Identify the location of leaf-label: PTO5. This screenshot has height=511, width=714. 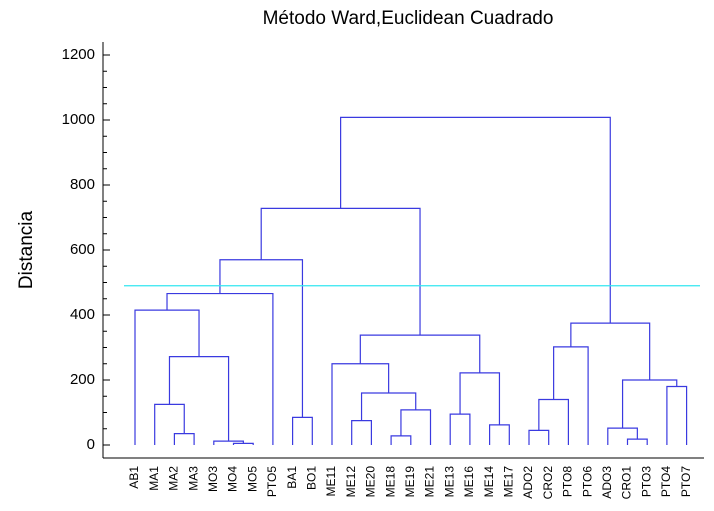
(272, 481).